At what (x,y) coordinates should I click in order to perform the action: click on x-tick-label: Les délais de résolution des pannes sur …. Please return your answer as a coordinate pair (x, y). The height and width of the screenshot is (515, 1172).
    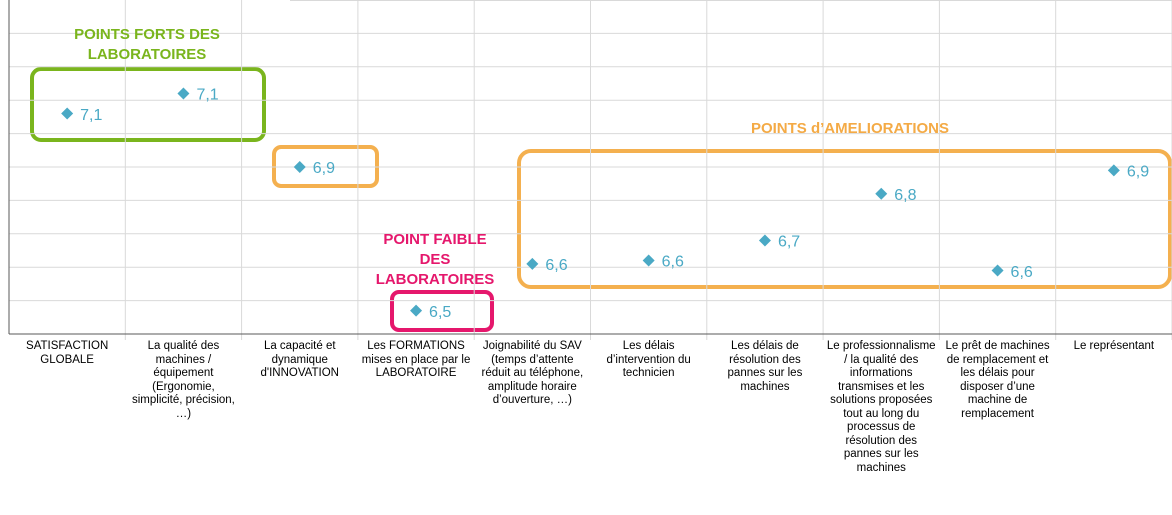
    Looking at the image, I should click on (765, 366).